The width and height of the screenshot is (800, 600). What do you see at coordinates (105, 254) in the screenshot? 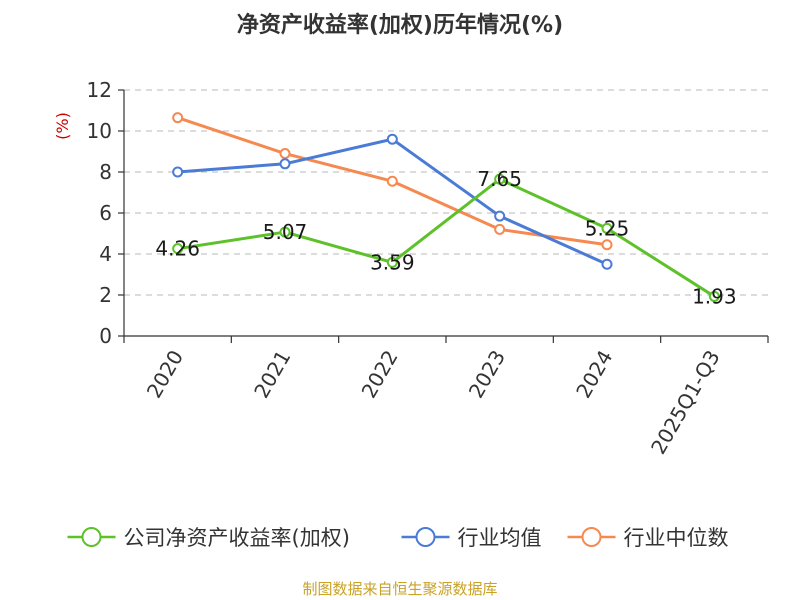
I see `y-tick-label: 4` at bounding box center [105, 254].